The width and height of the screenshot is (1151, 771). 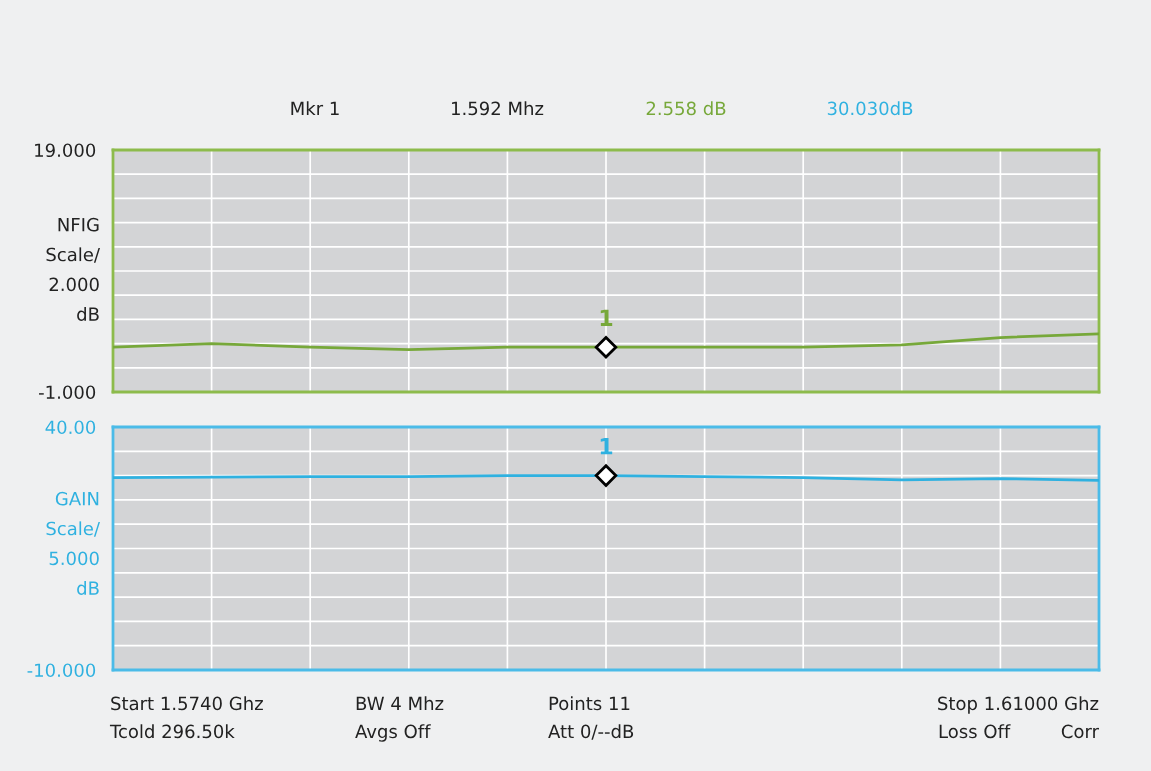 What do you see at coordinates (315, 108) in the screenshot?
I see `text: Mkr 1` at bounding box center [315, 108].